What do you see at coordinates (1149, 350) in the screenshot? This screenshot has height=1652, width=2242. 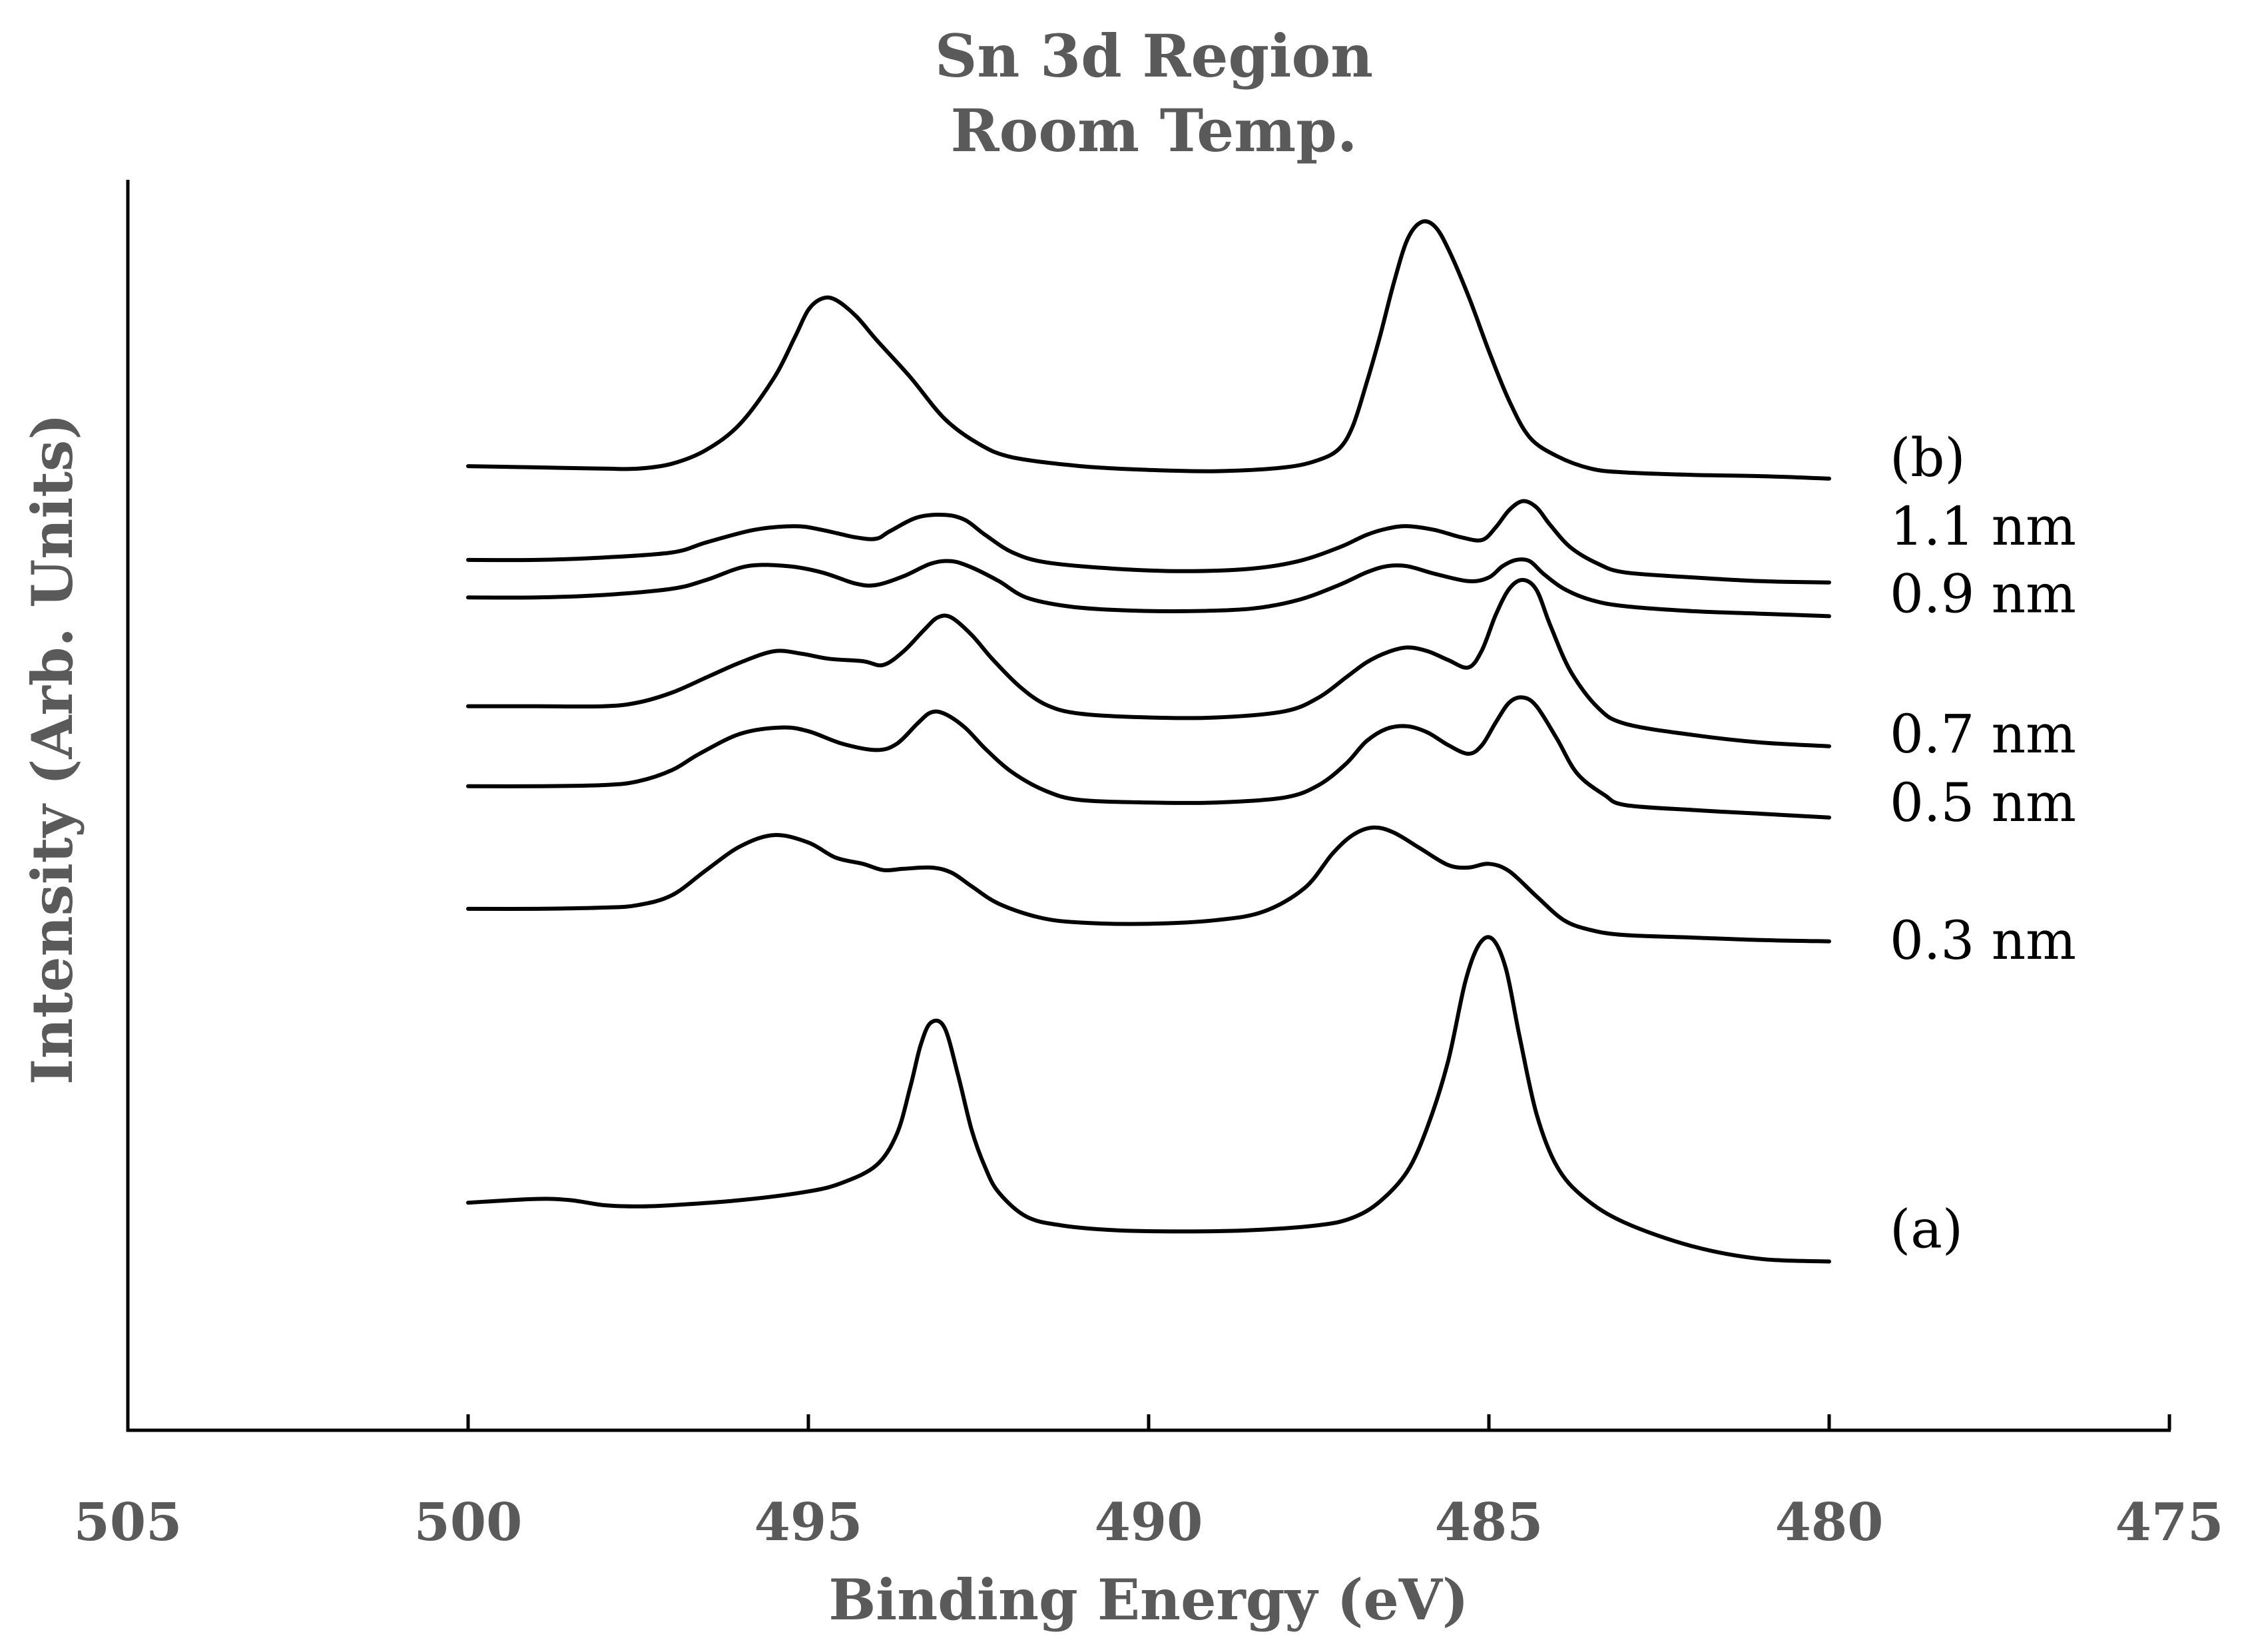 I see `spectrum-line-b` at bounding box center [1149, 350].